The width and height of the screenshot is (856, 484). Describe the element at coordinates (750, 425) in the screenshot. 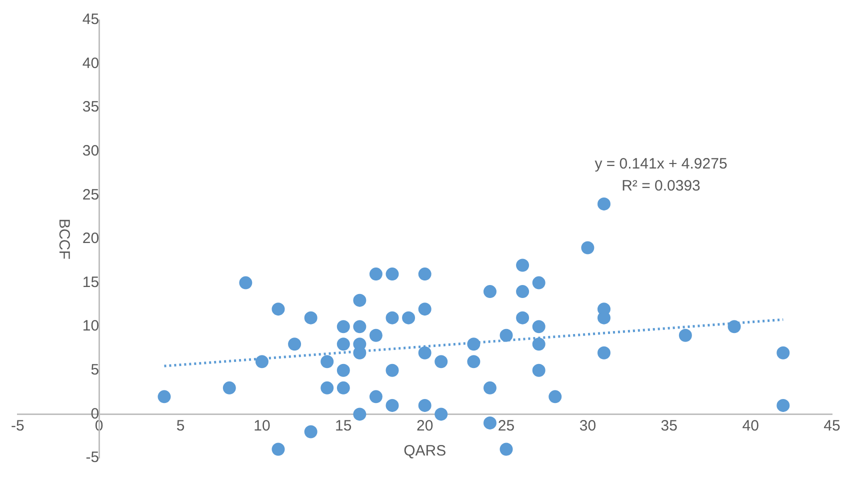

I see `x-tick-label: 40` at that location.